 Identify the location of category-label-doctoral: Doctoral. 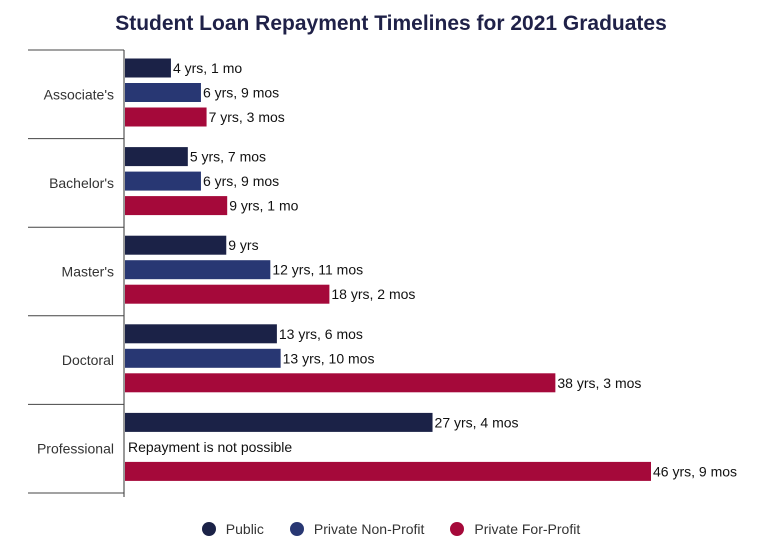
(88, 360).